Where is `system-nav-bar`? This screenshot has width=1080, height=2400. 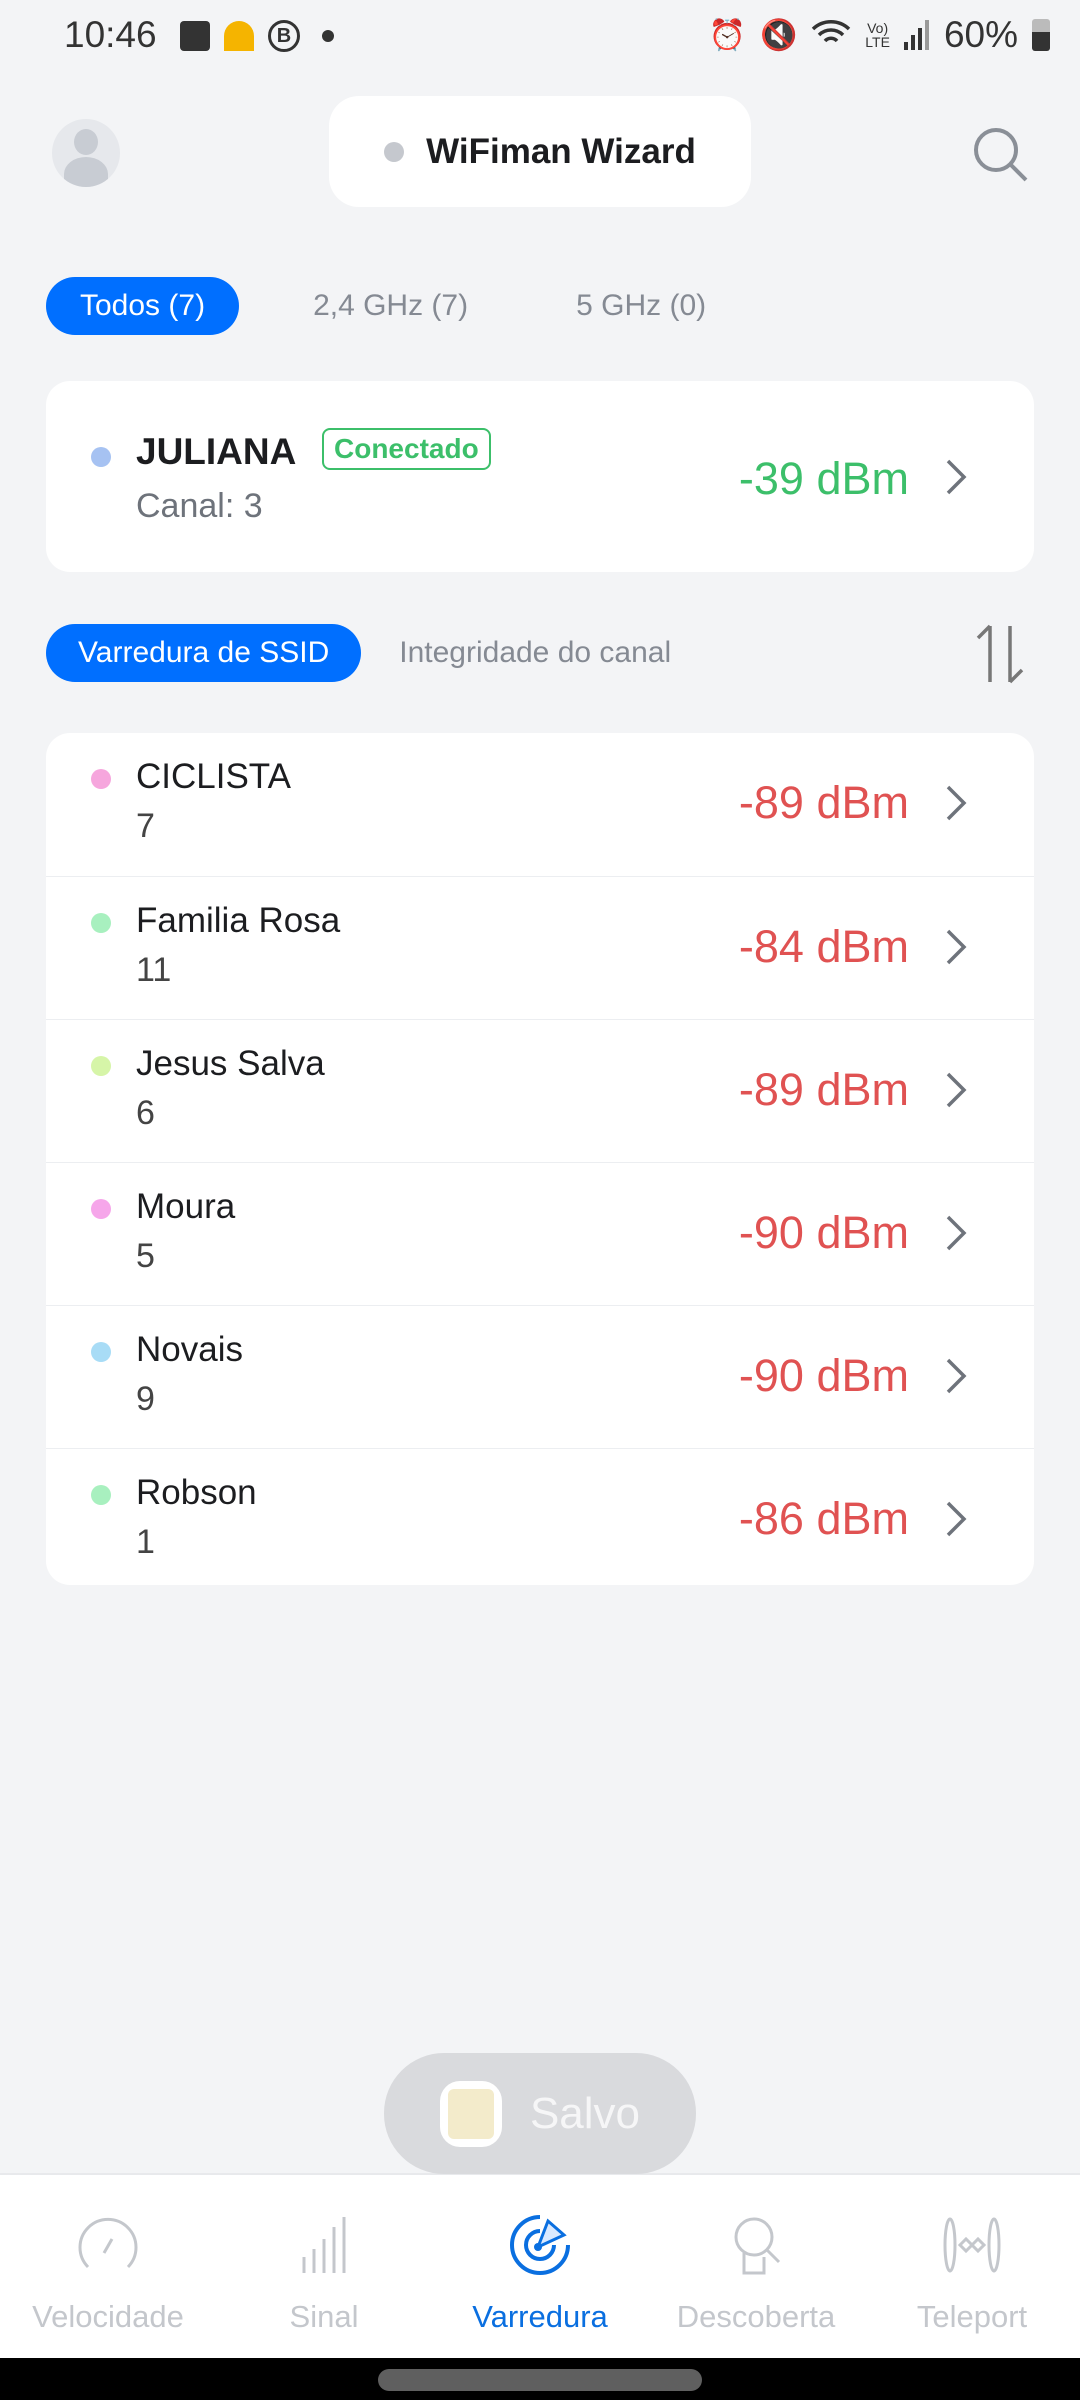
system-nav-bar is located at coordinates (540, 2379).